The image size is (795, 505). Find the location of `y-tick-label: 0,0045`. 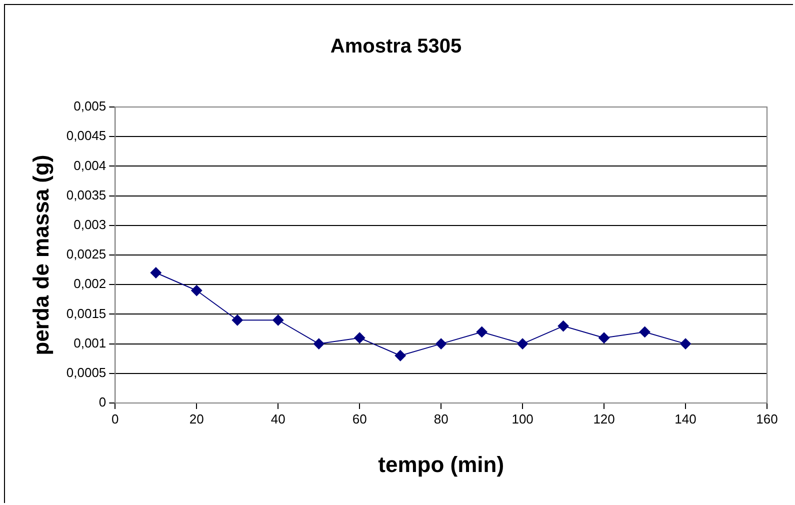

y-tick-label: 0,0045 is located at coordinates (86, 136).